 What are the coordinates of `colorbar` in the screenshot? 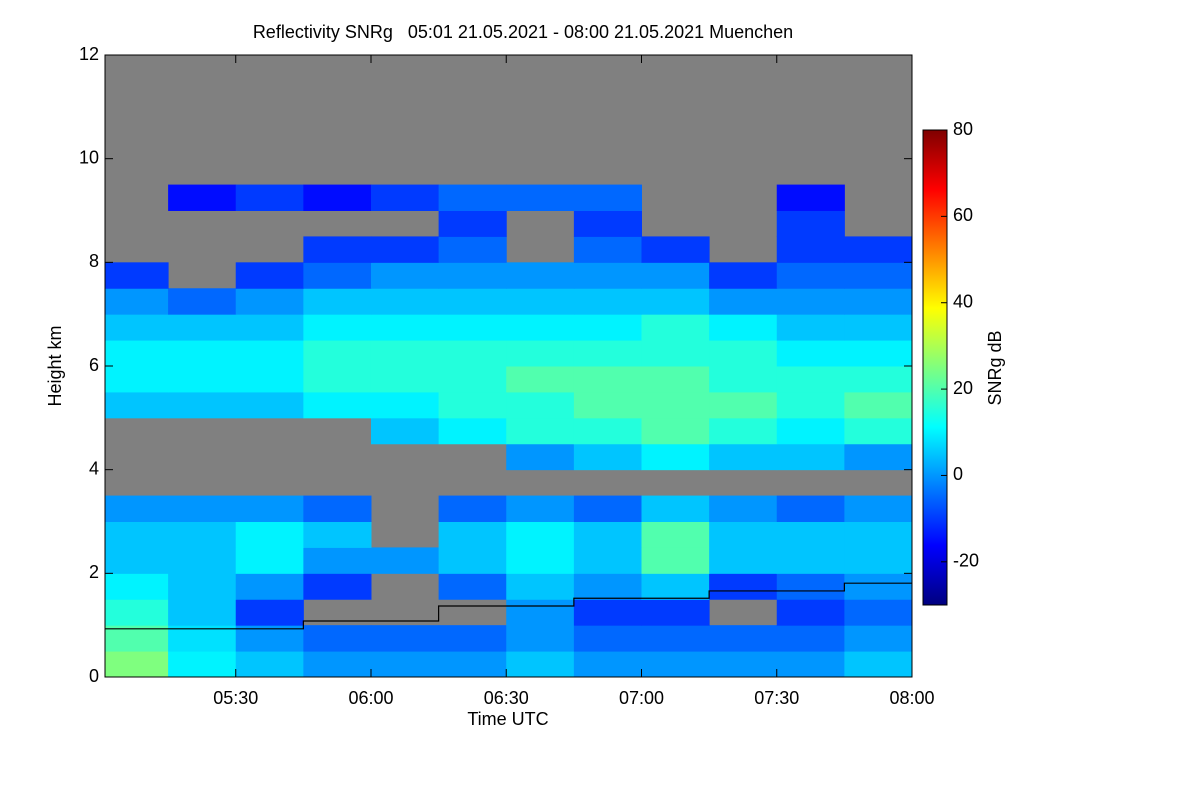 It's located at (935, 367).